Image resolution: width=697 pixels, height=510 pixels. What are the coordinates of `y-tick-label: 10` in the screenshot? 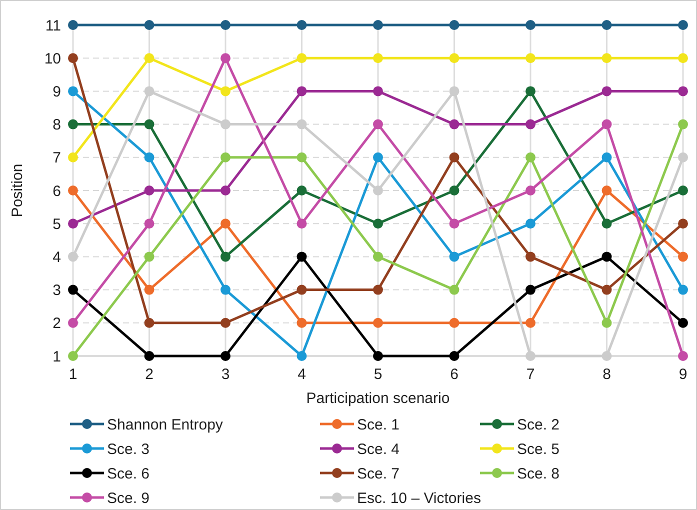 It's located at (52, 59).